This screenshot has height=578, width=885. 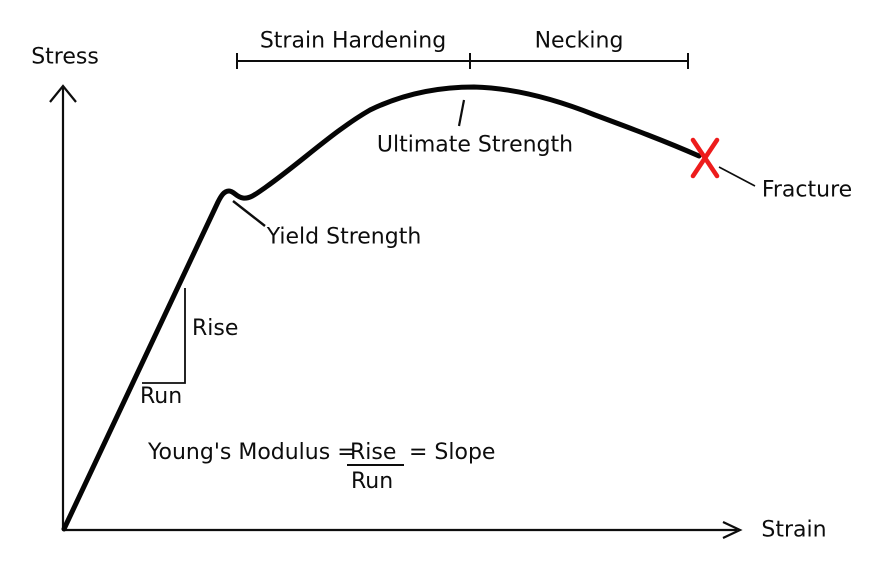 I want to click on formula-rhs: = Slope, so click(x=452, y=452).